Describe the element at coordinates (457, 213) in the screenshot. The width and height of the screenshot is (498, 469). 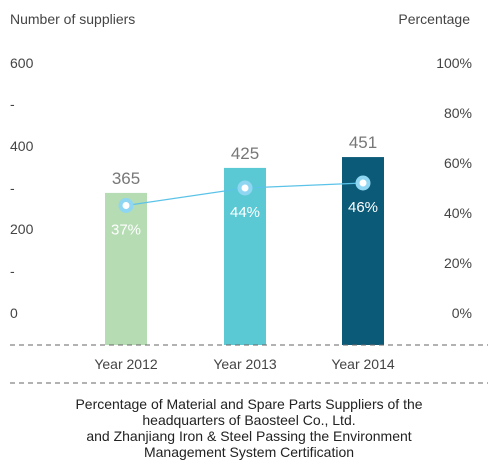
I see `right-tick-label: 40%` at that location.